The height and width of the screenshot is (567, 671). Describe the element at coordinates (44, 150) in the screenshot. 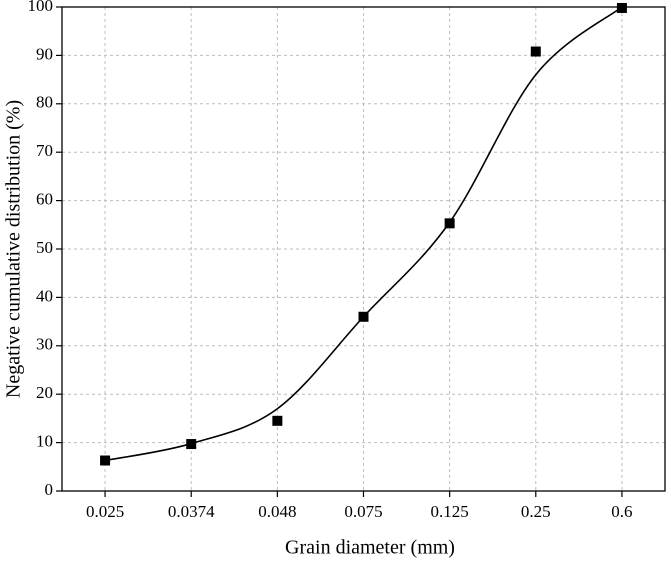

I see `y-tick-label: 70` at that location.